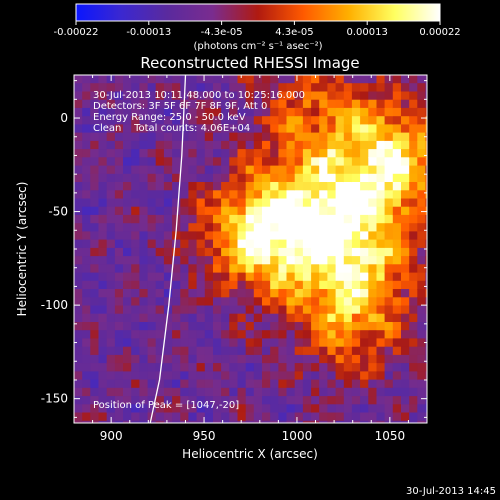 This screenshot has width=500, height=500. What do you see at coordinates (169, 117) in the screenshot?
I see `annotation-energy-range: Energy Range: 25.0 - 50.0 keV` at bounding box center [169, 117].